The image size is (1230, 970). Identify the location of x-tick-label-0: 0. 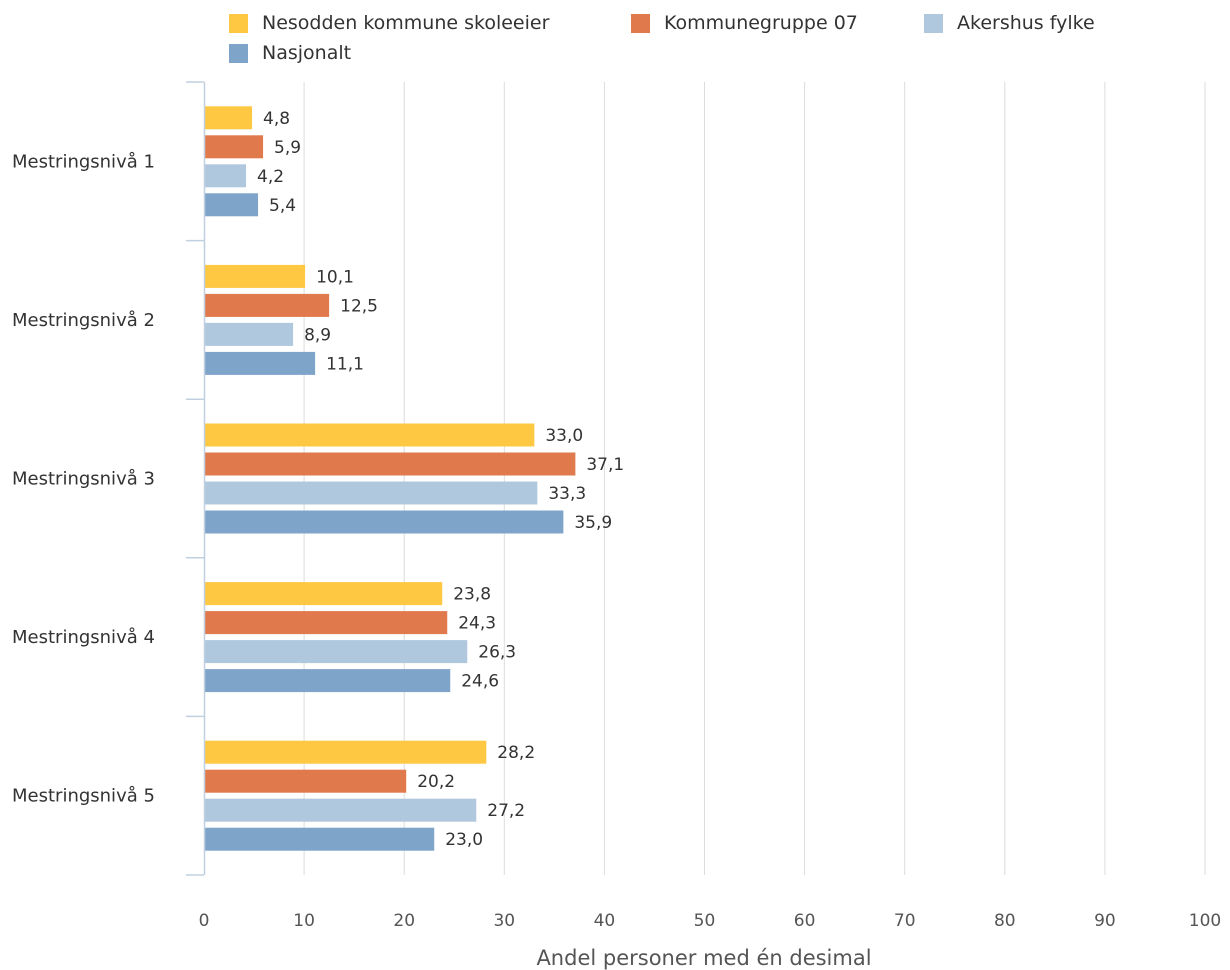
(204, 921).